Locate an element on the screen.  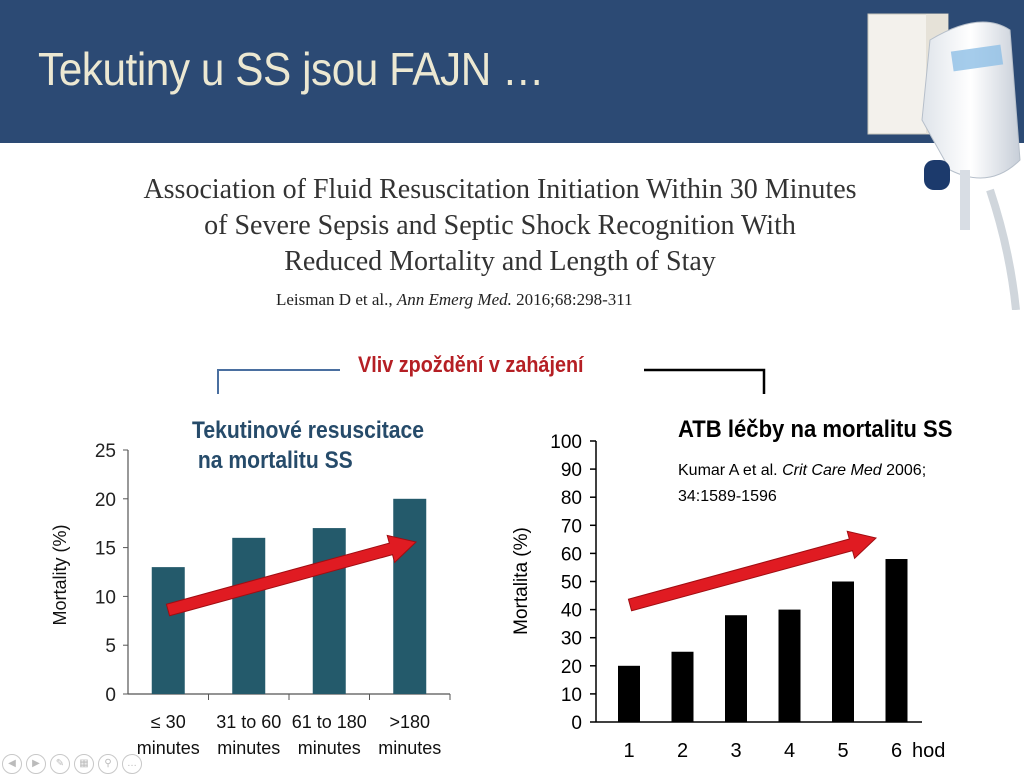
iv-bag-image is located at coordinates (944, 161).